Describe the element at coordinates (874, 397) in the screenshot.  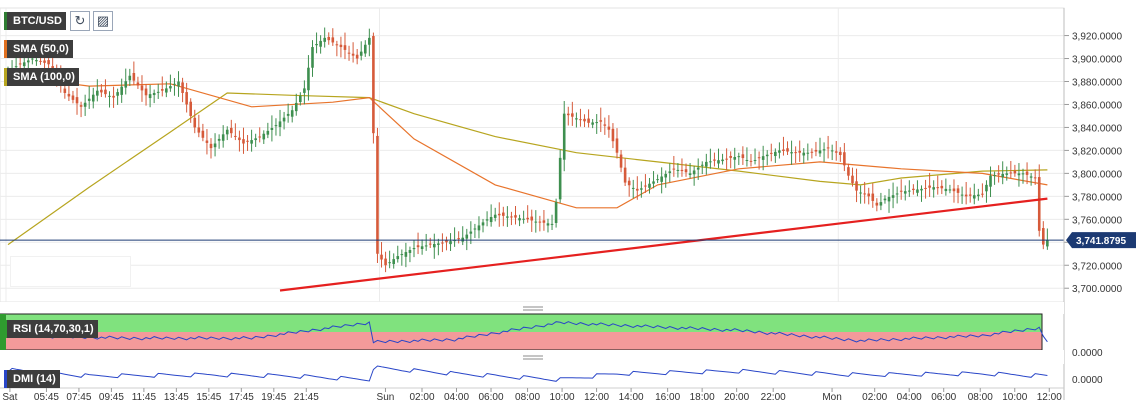
I see `x-tick-label: 02:00` at that location.